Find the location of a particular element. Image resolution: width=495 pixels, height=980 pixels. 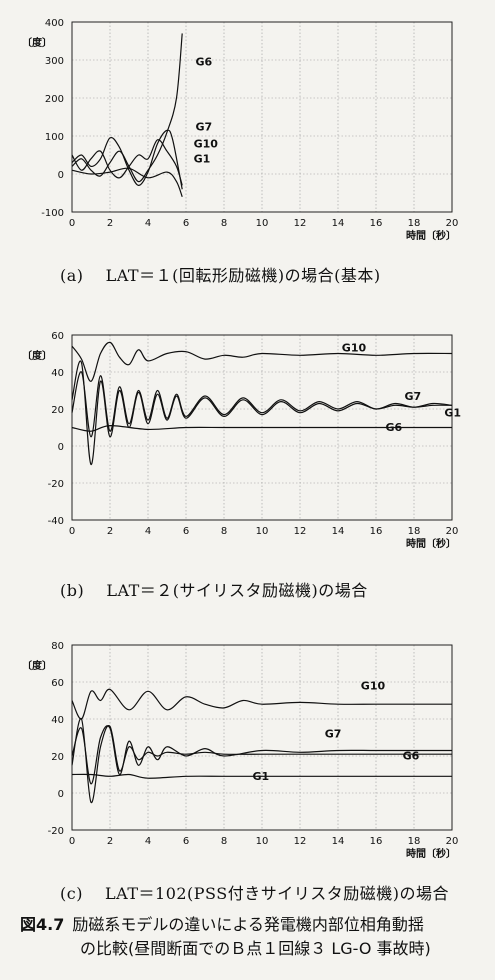

chart-c-grid is located at coordinates (262, 737).